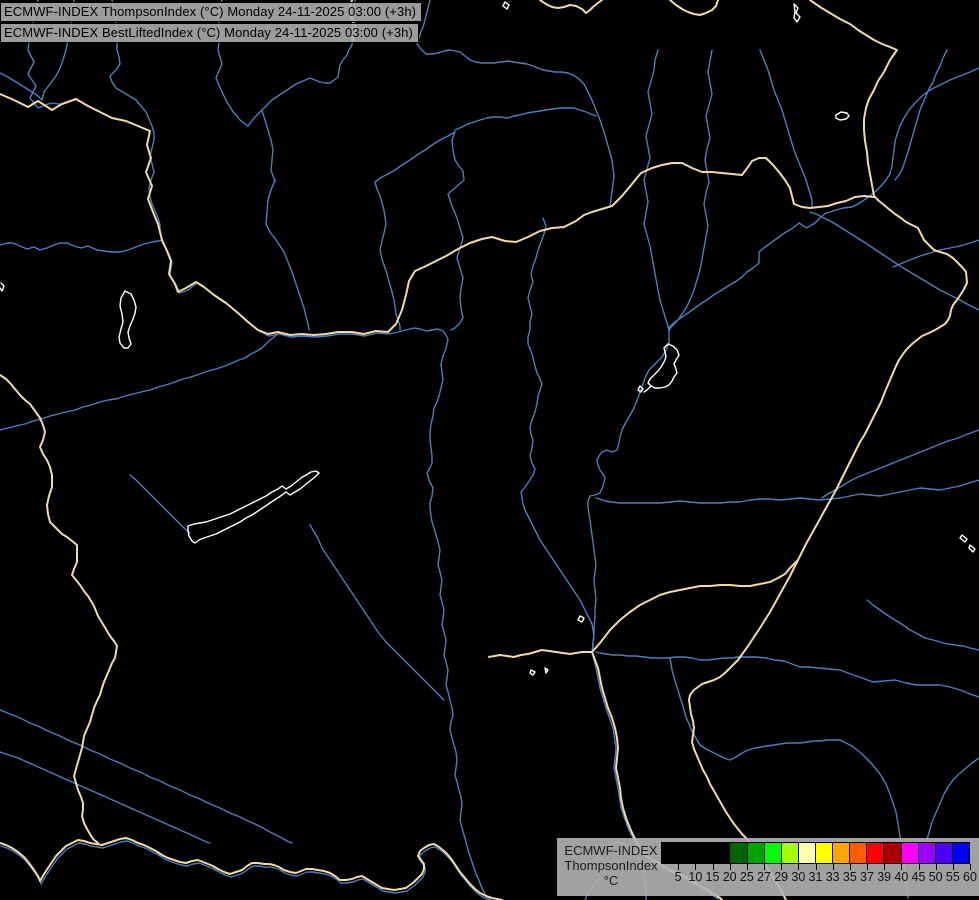 This screenshot has width=979, height=900. I want to click on river-hernad, so click(690, 190).